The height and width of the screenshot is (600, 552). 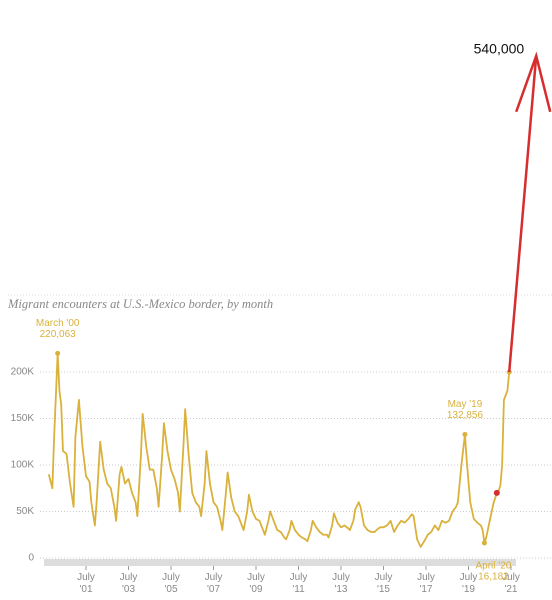 I want to click on x-tick-label: July '01, so click(x=86, y=583).